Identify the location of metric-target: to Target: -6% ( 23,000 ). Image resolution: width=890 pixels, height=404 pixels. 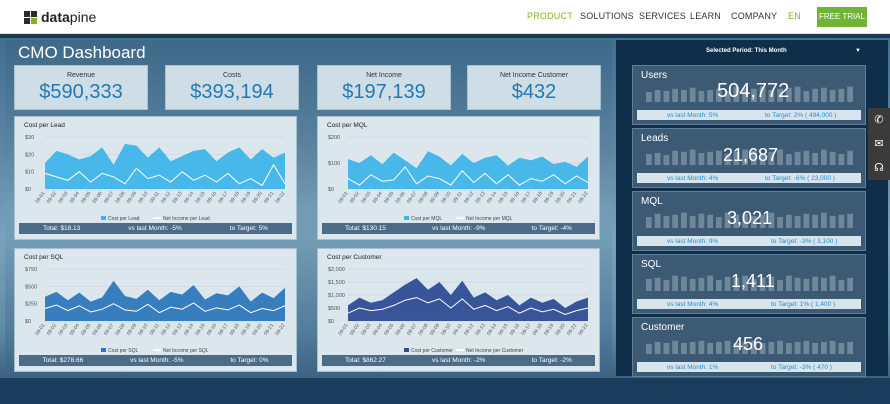
(800, 178).